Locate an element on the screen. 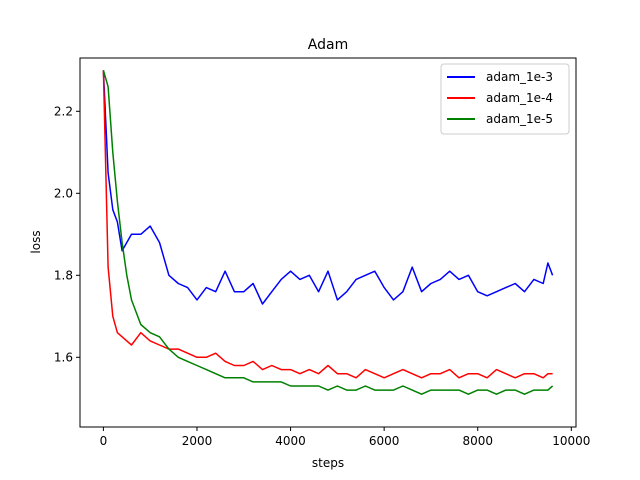  chart-title: Adam is located at coordinates (328, 45).